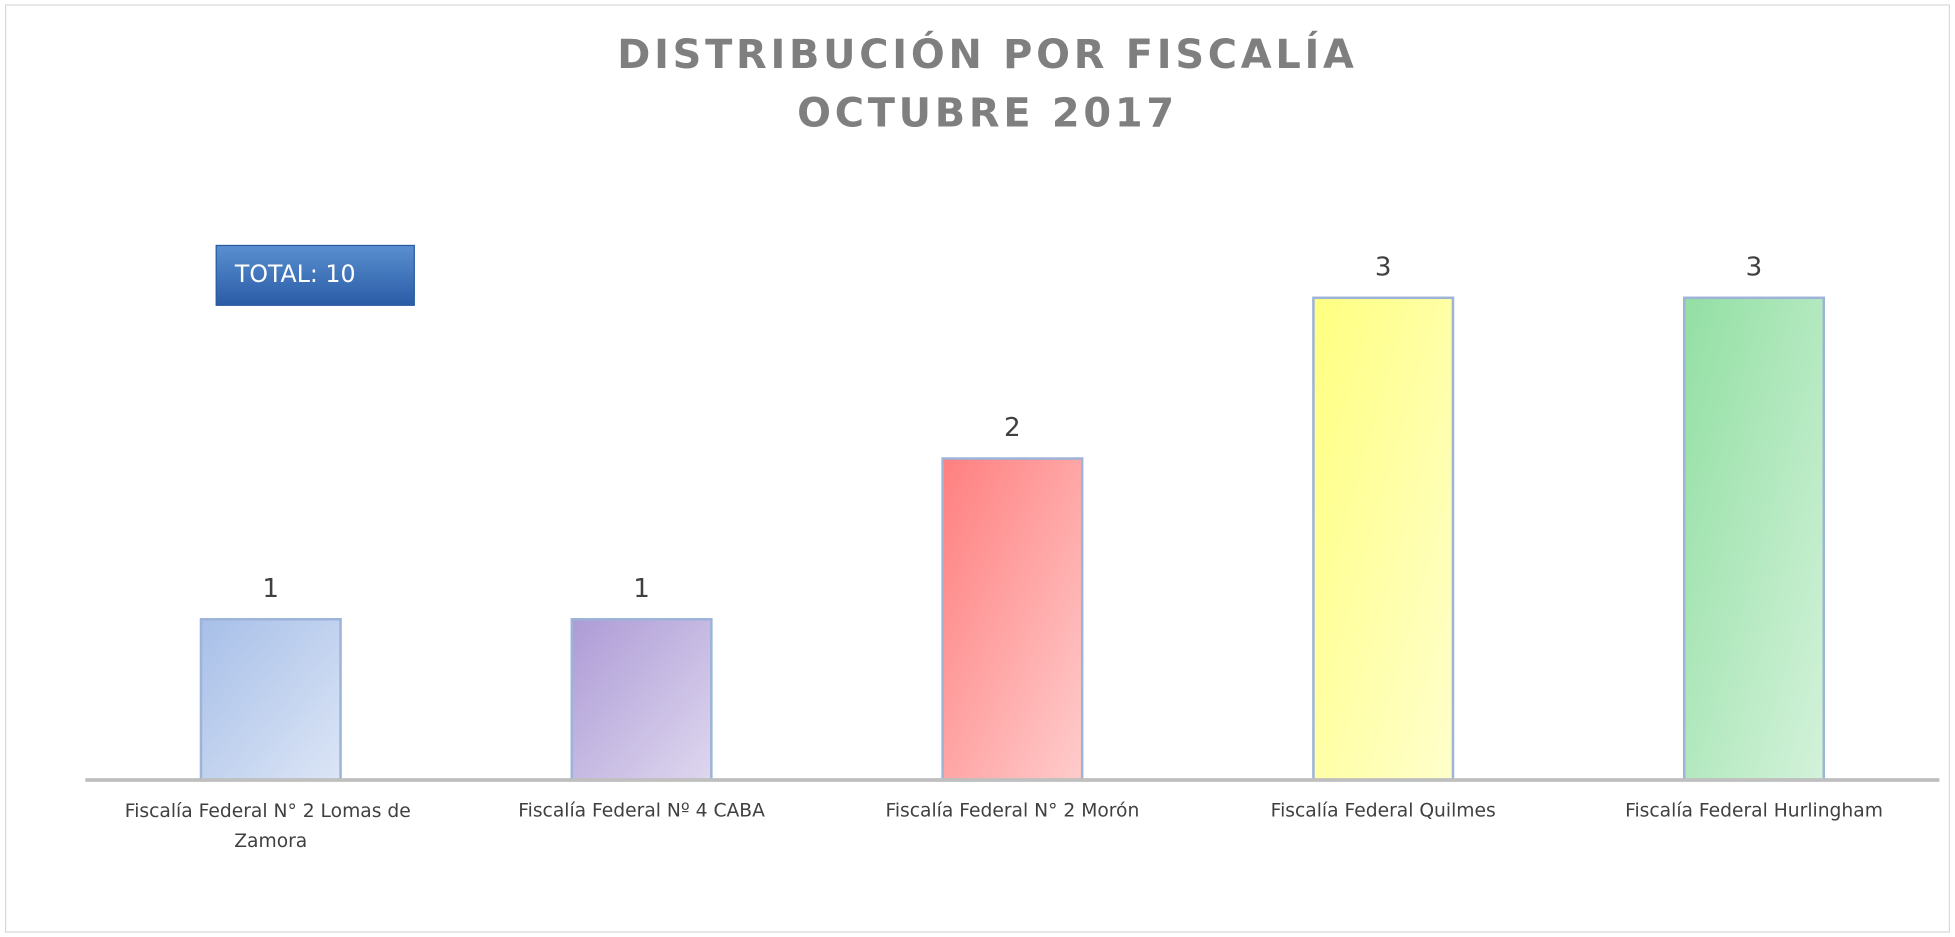  What do you see at coordinates (987, 54) in the screenshot?
I see `chart-title: DISTRIBUCIÓN POR FISCALÍA` at bounding box center [987, 54].